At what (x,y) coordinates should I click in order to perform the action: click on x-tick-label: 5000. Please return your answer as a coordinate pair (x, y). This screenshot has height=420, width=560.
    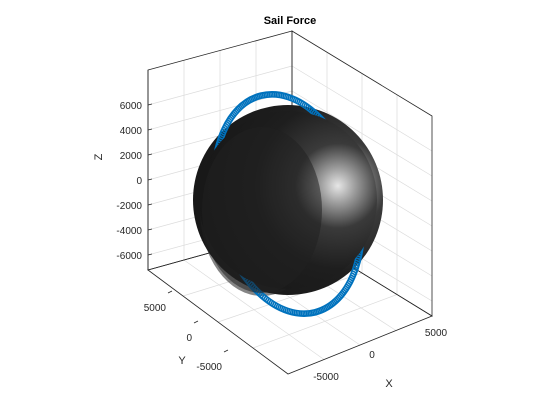
    Looking at the image, I should click on (436, 333).